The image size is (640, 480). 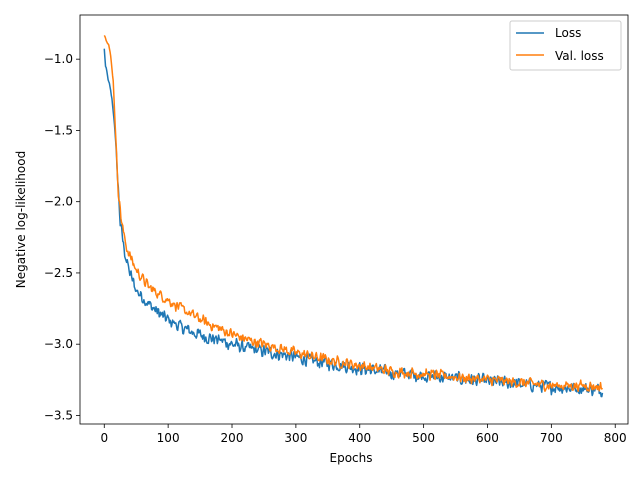 I want to click on y-tick-label: −3.5, so click(x=58, y=415).